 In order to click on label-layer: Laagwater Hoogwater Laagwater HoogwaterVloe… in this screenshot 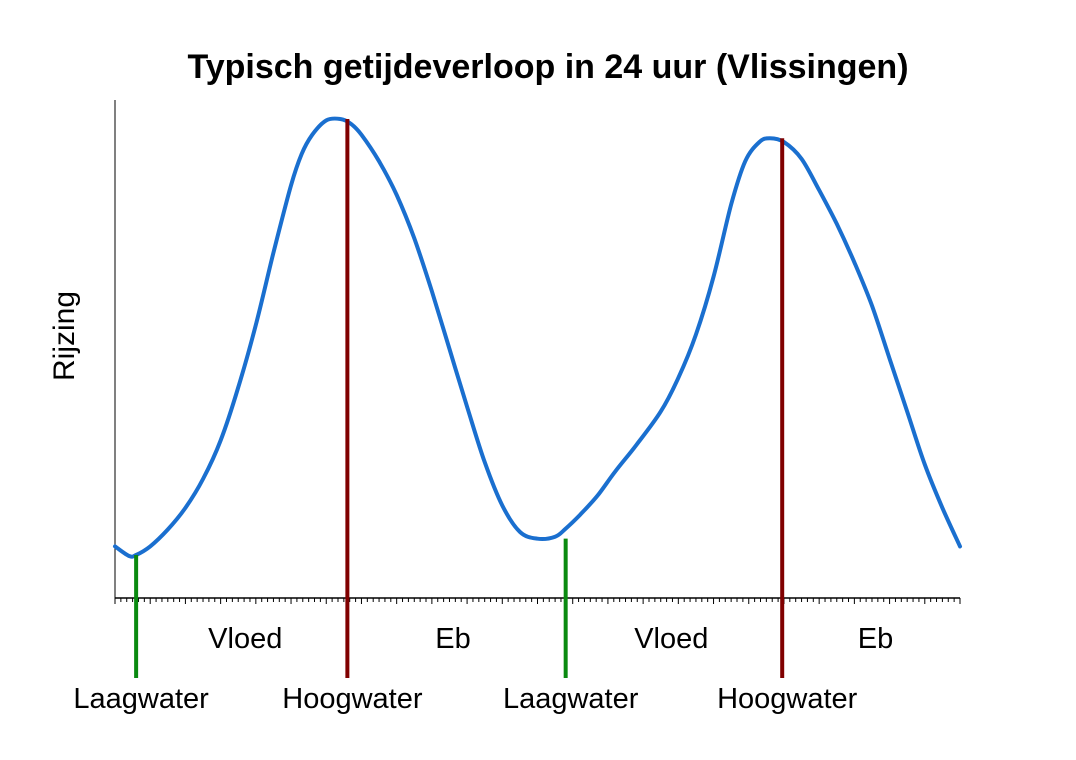, I will do `click(483, 669)`.